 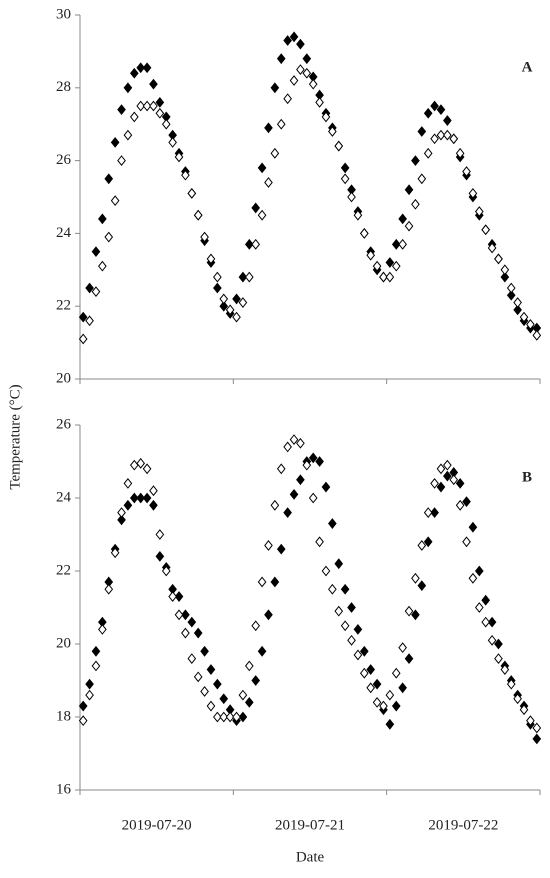 What do you see at coordinates (64, 789) in the screenshot?
I see `y-tick-label: 16` at bounding box center [64, 789].